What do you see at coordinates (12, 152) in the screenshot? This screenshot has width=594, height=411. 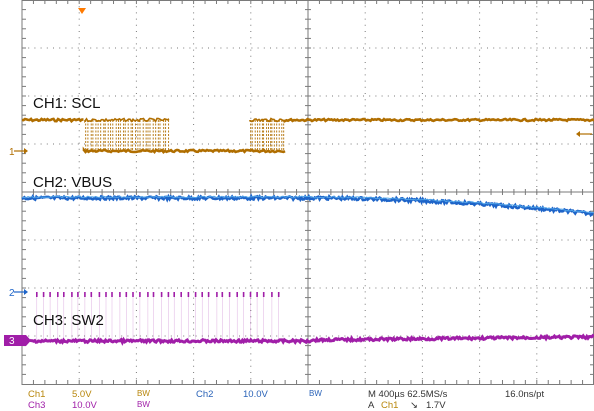 I see `ch1-marker-label: 1` at bounding box center [12, 152].